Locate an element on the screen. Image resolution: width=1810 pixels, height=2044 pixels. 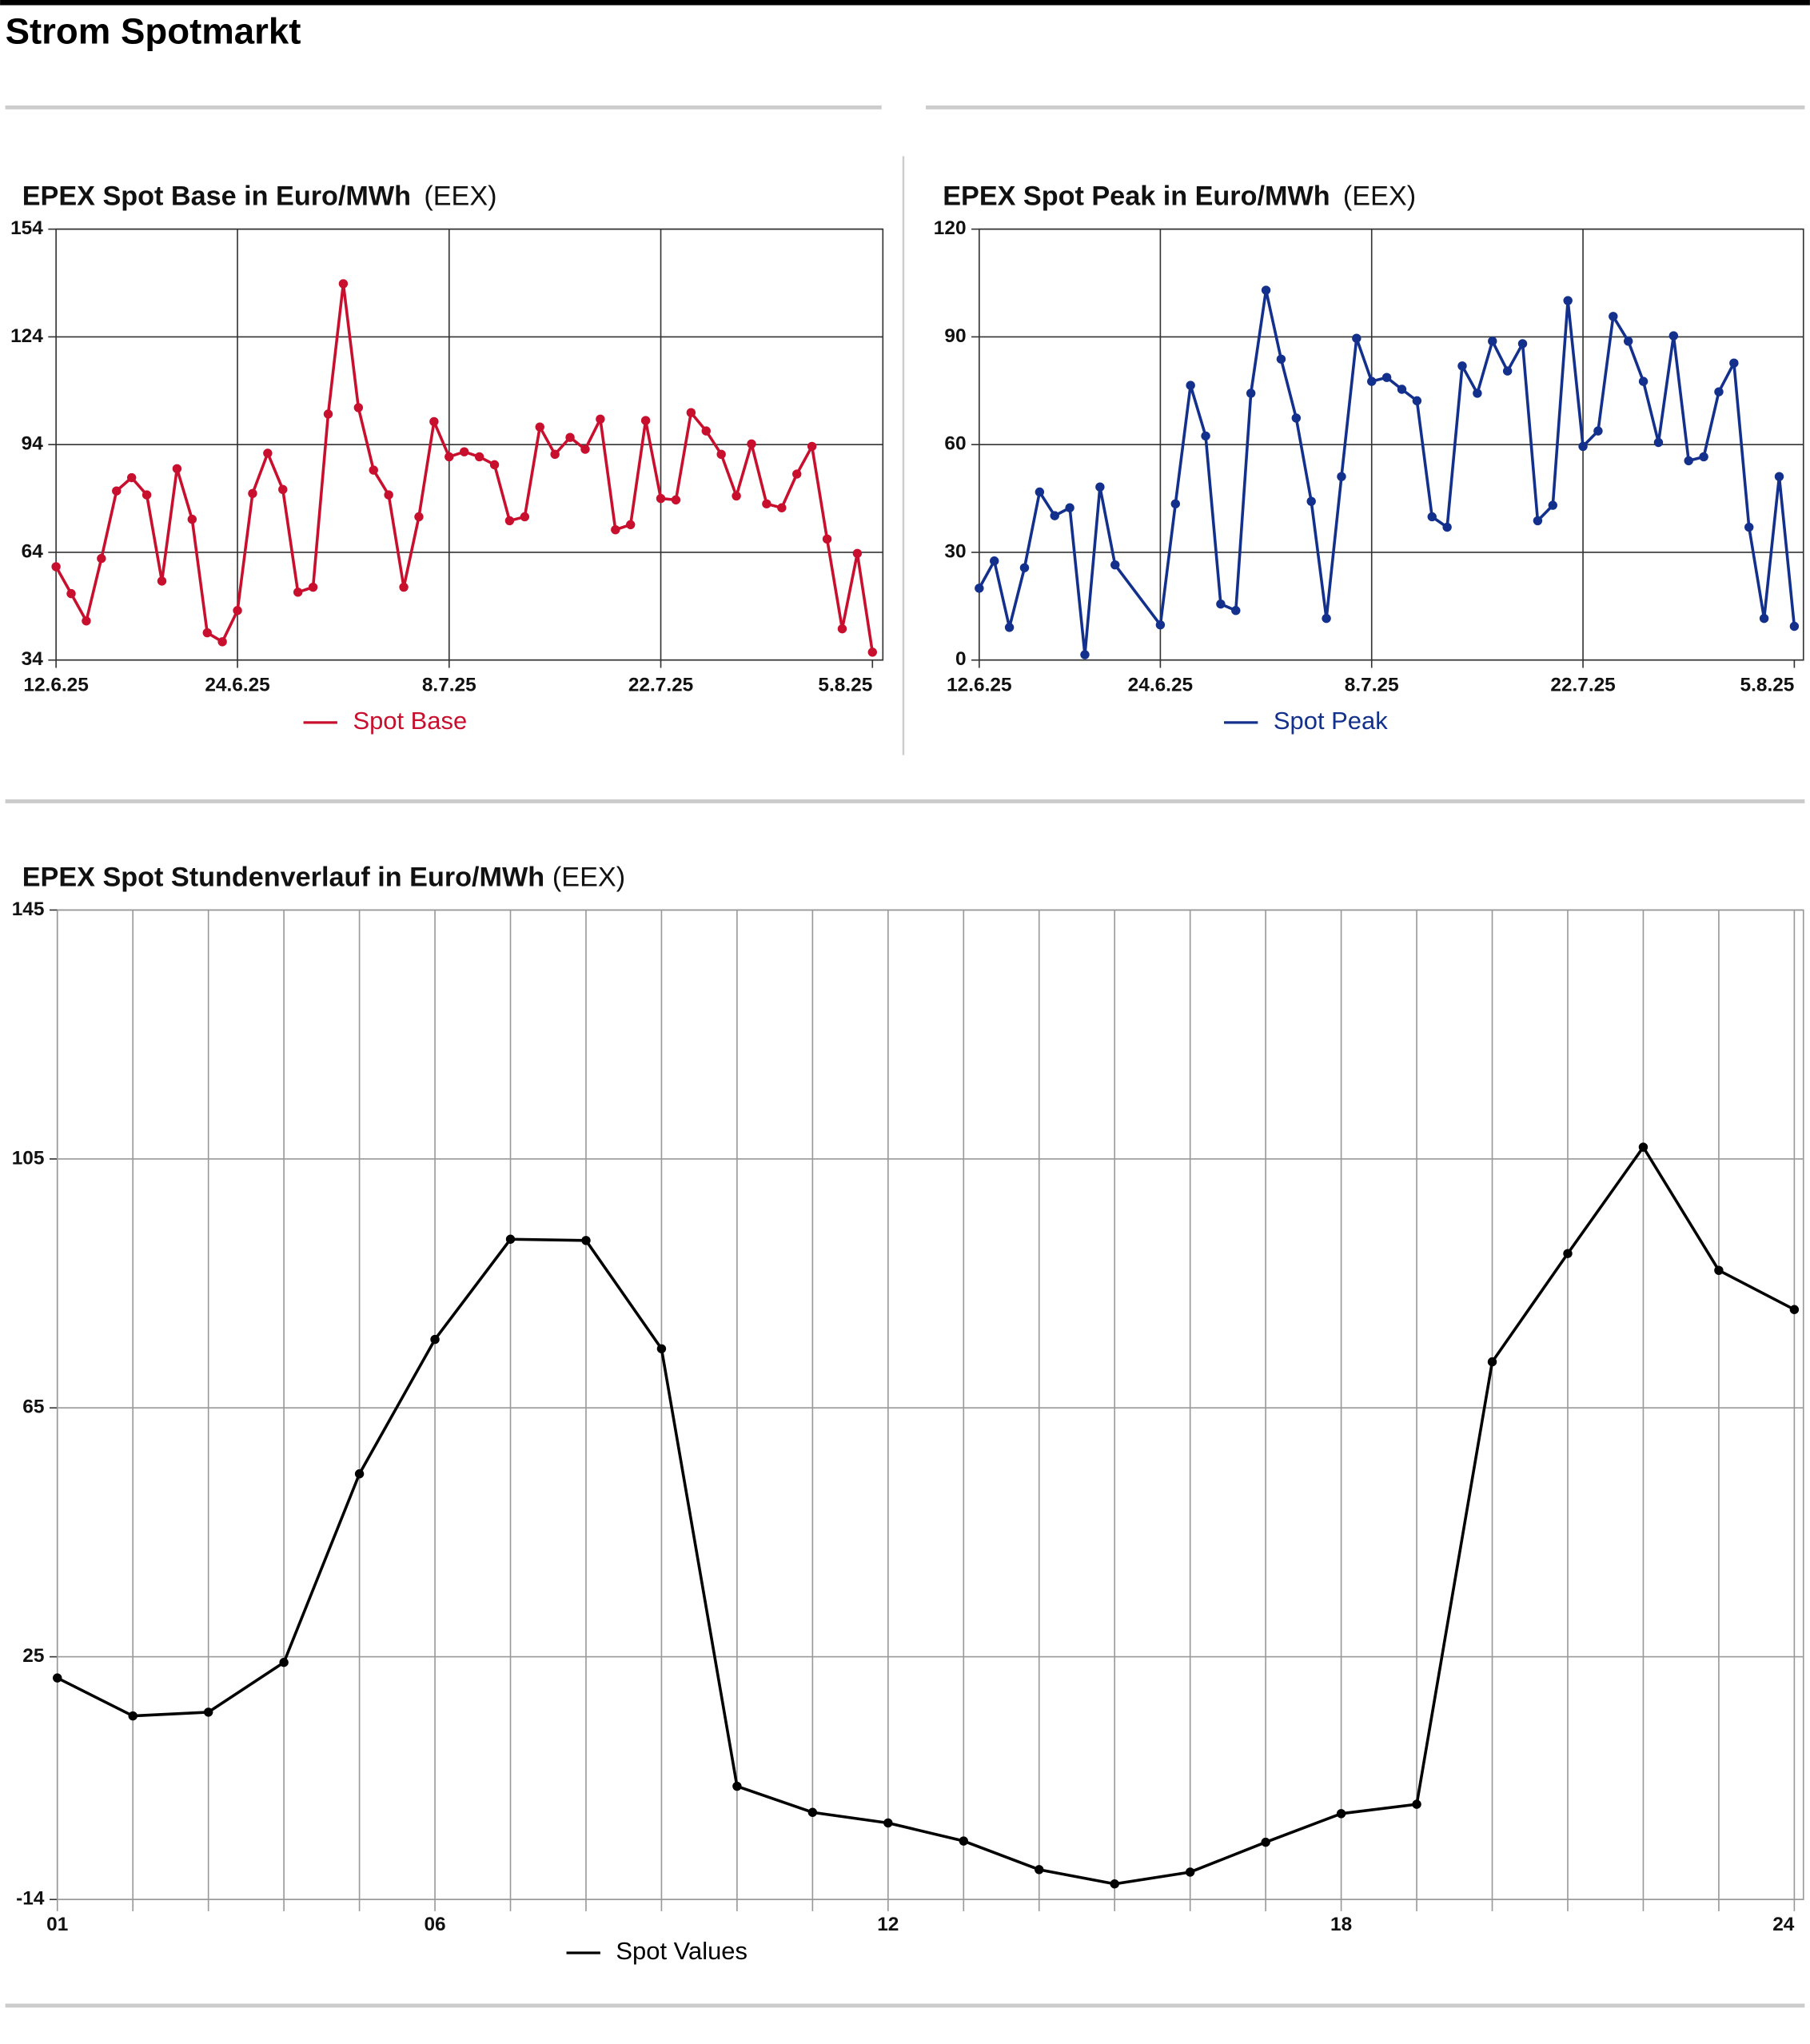
x-tick-label: 8.7.25 is located at coordinates (449, 685).